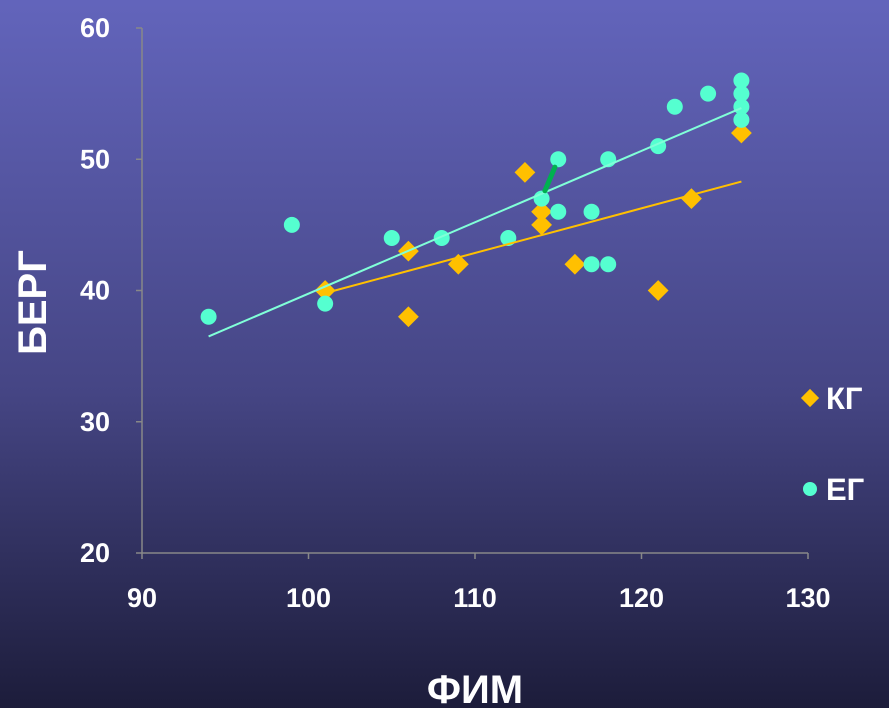 The width and height of the screenshot is (889, 708). I want to click on legend-label: ЕГ, so click(845, 489).